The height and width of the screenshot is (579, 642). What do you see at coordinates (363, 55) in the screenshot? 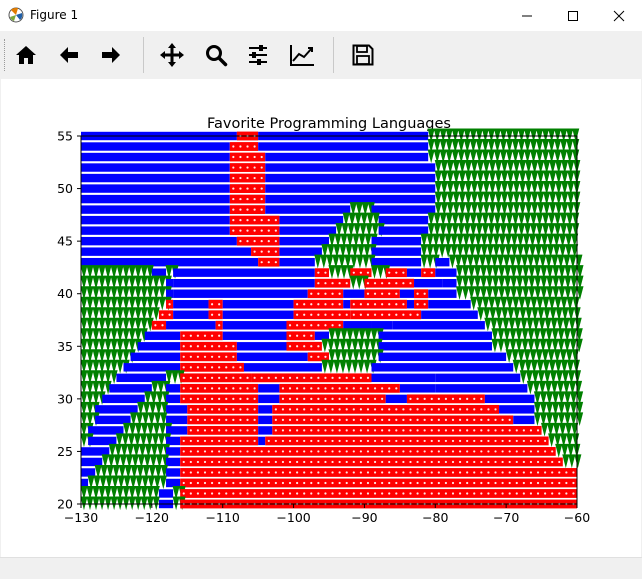
I see `save-button` at bounding box center [363, 55].